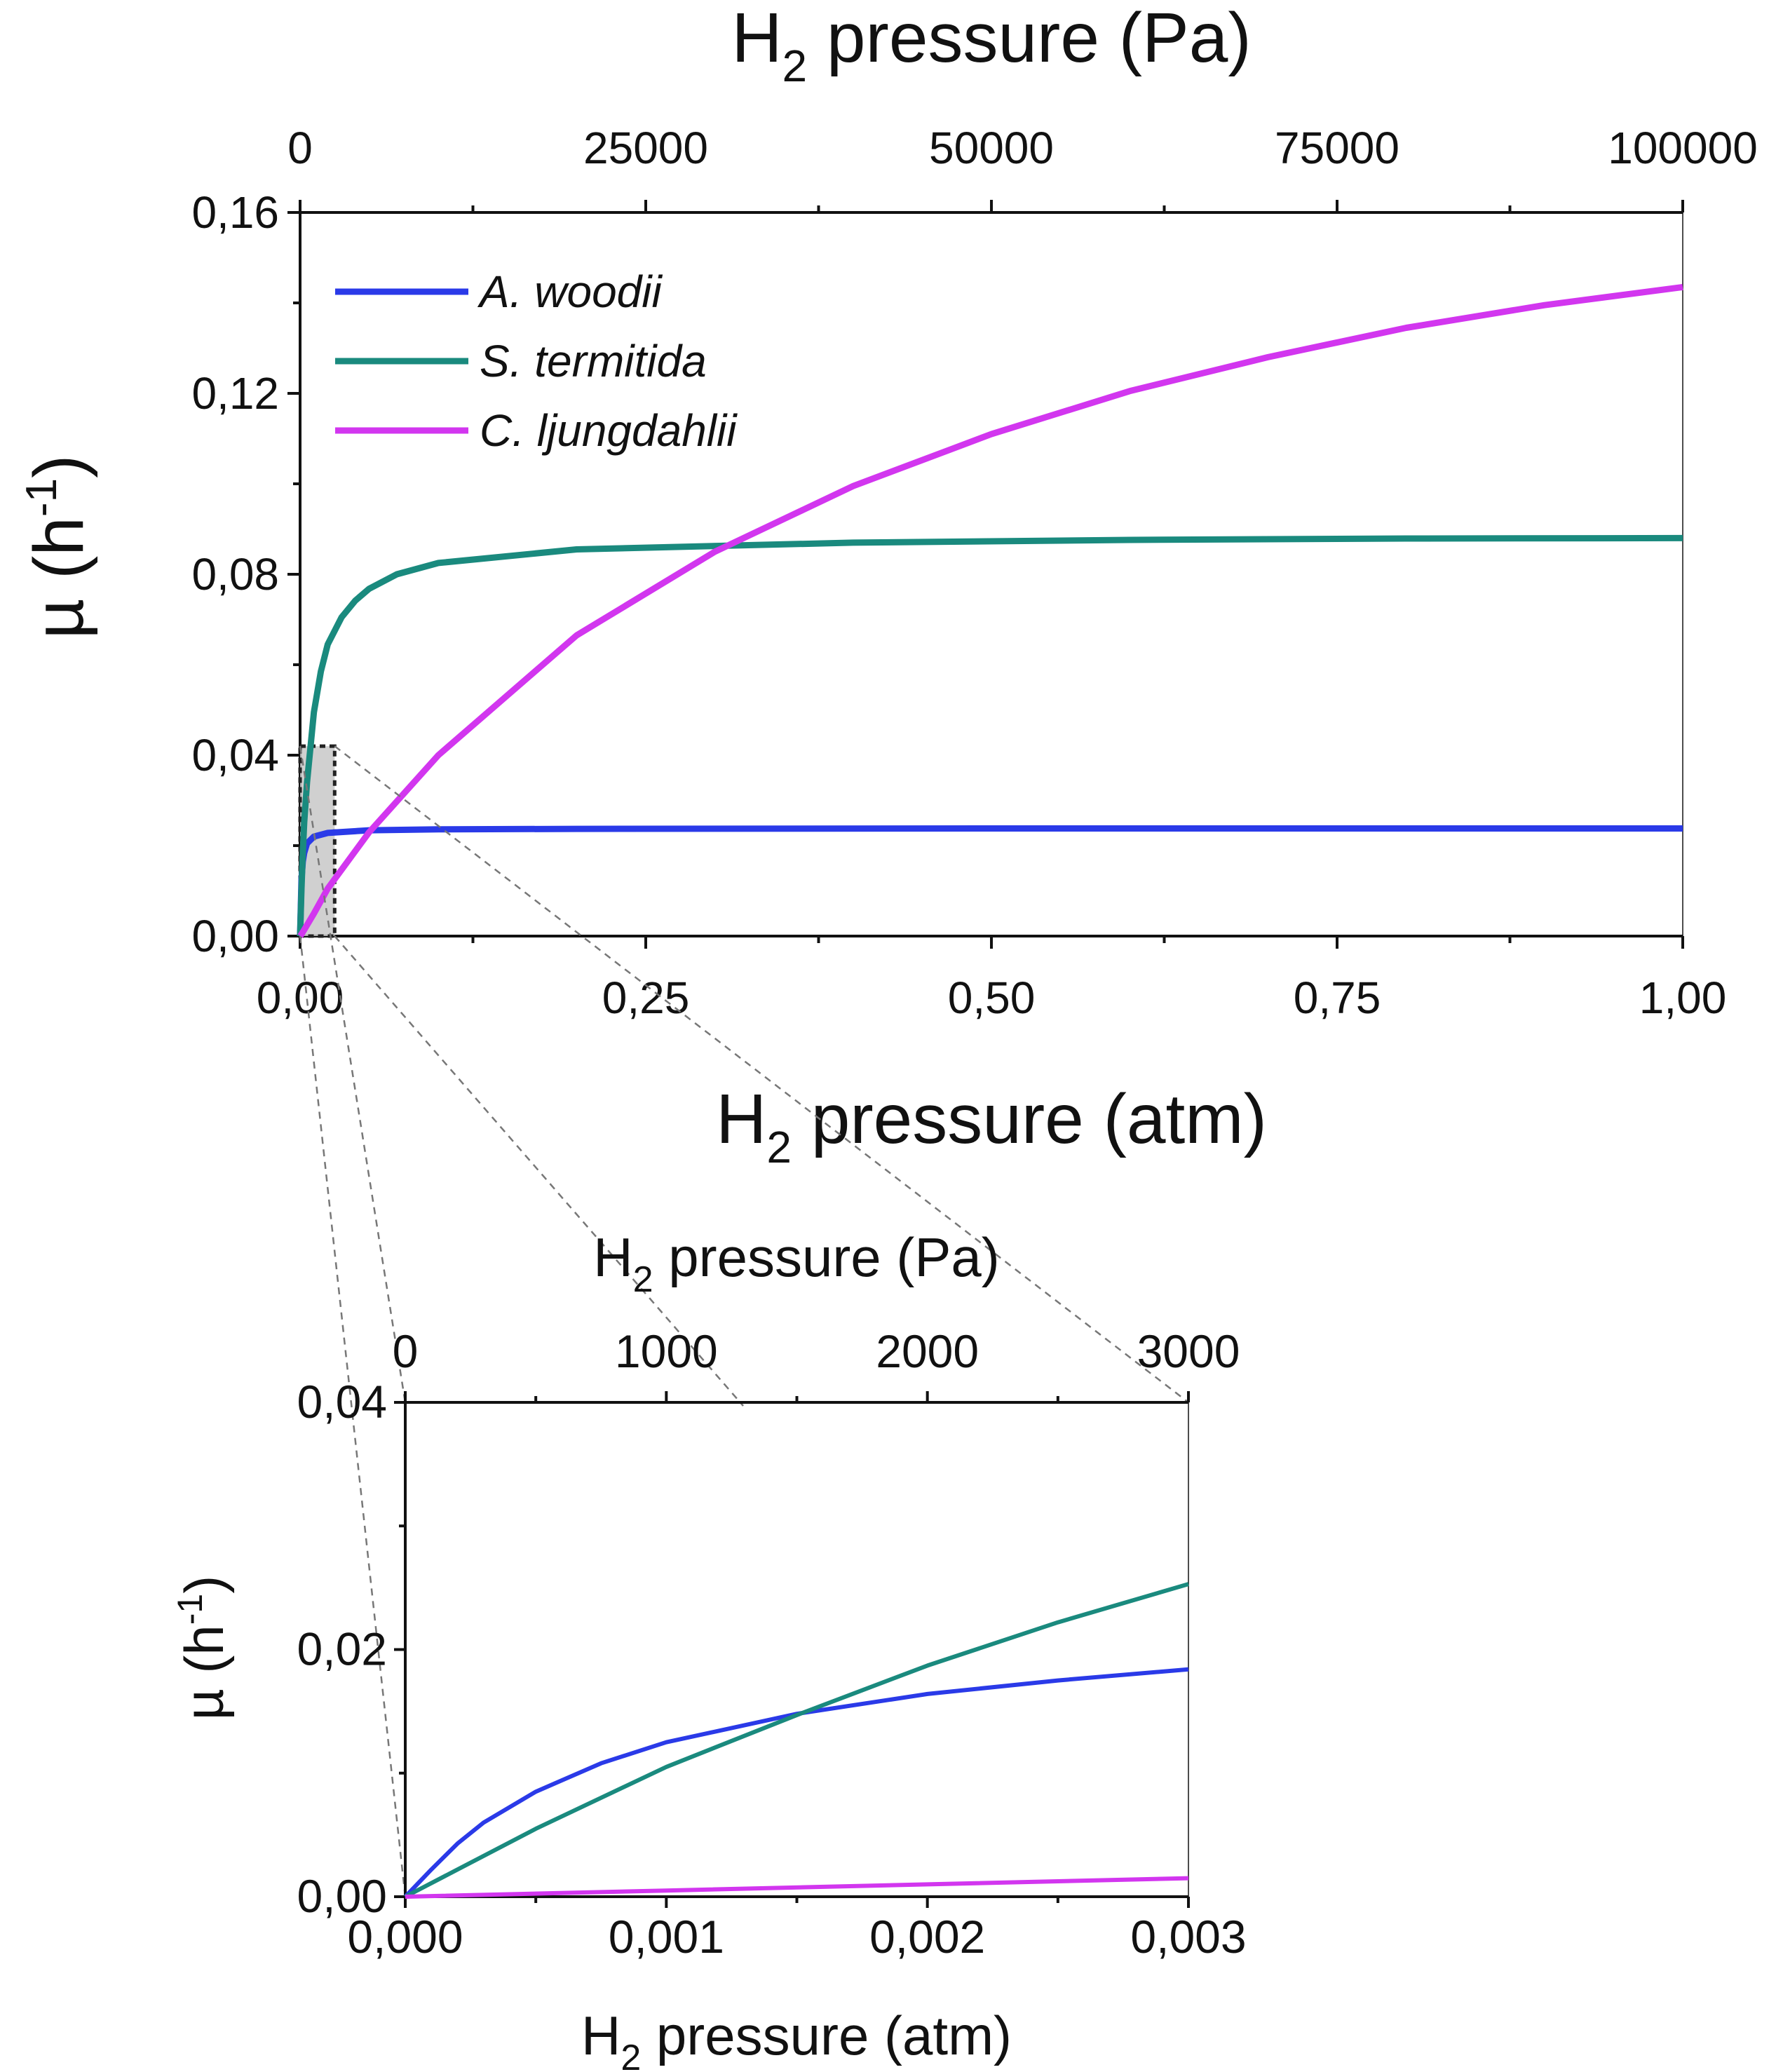 The width and height of the screenshot is (1776, 2072). What do you see at coordinates (991, 1126) in the screenshot?
I see `main-bottom-axis-title: H2 pressure (atm)` at bounding box center [991, 1126].